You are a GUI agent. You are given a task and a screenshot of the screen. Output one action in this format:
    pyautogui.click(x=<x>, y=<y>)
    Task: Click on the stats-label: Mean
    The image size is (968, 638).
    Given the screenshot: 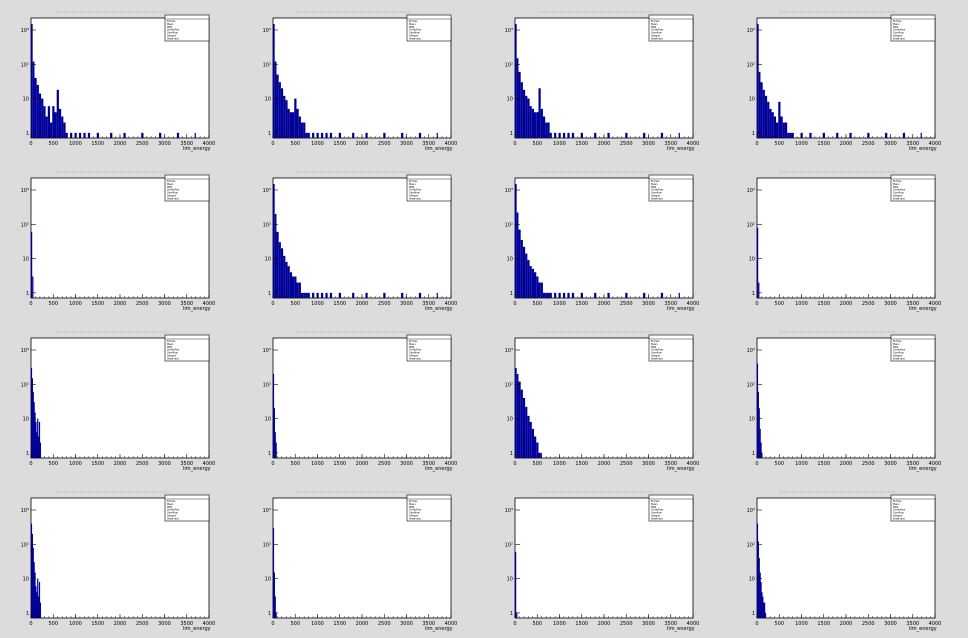 What is the action you would take?
    pyautogui.click(x=170, y=344)
    